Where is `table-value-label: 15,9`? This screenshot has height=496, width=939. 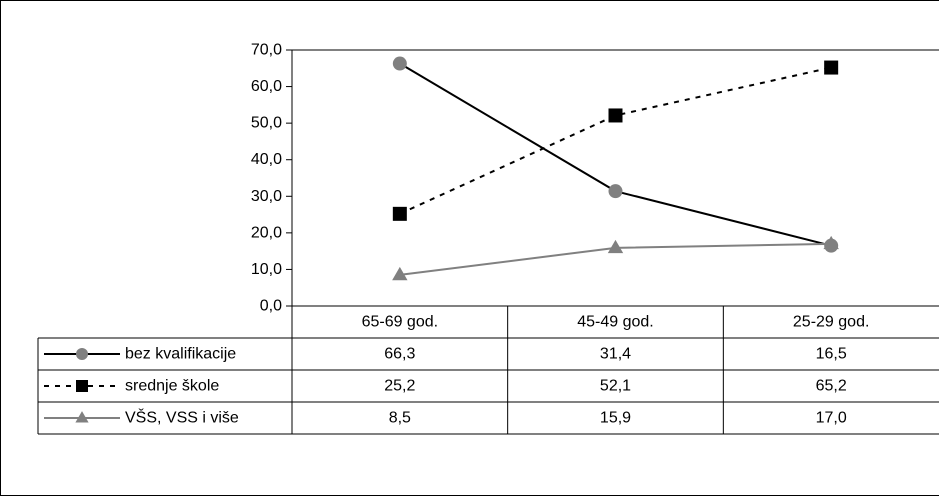 table-value-label: 15,9 is located at coordinates (615, 418).